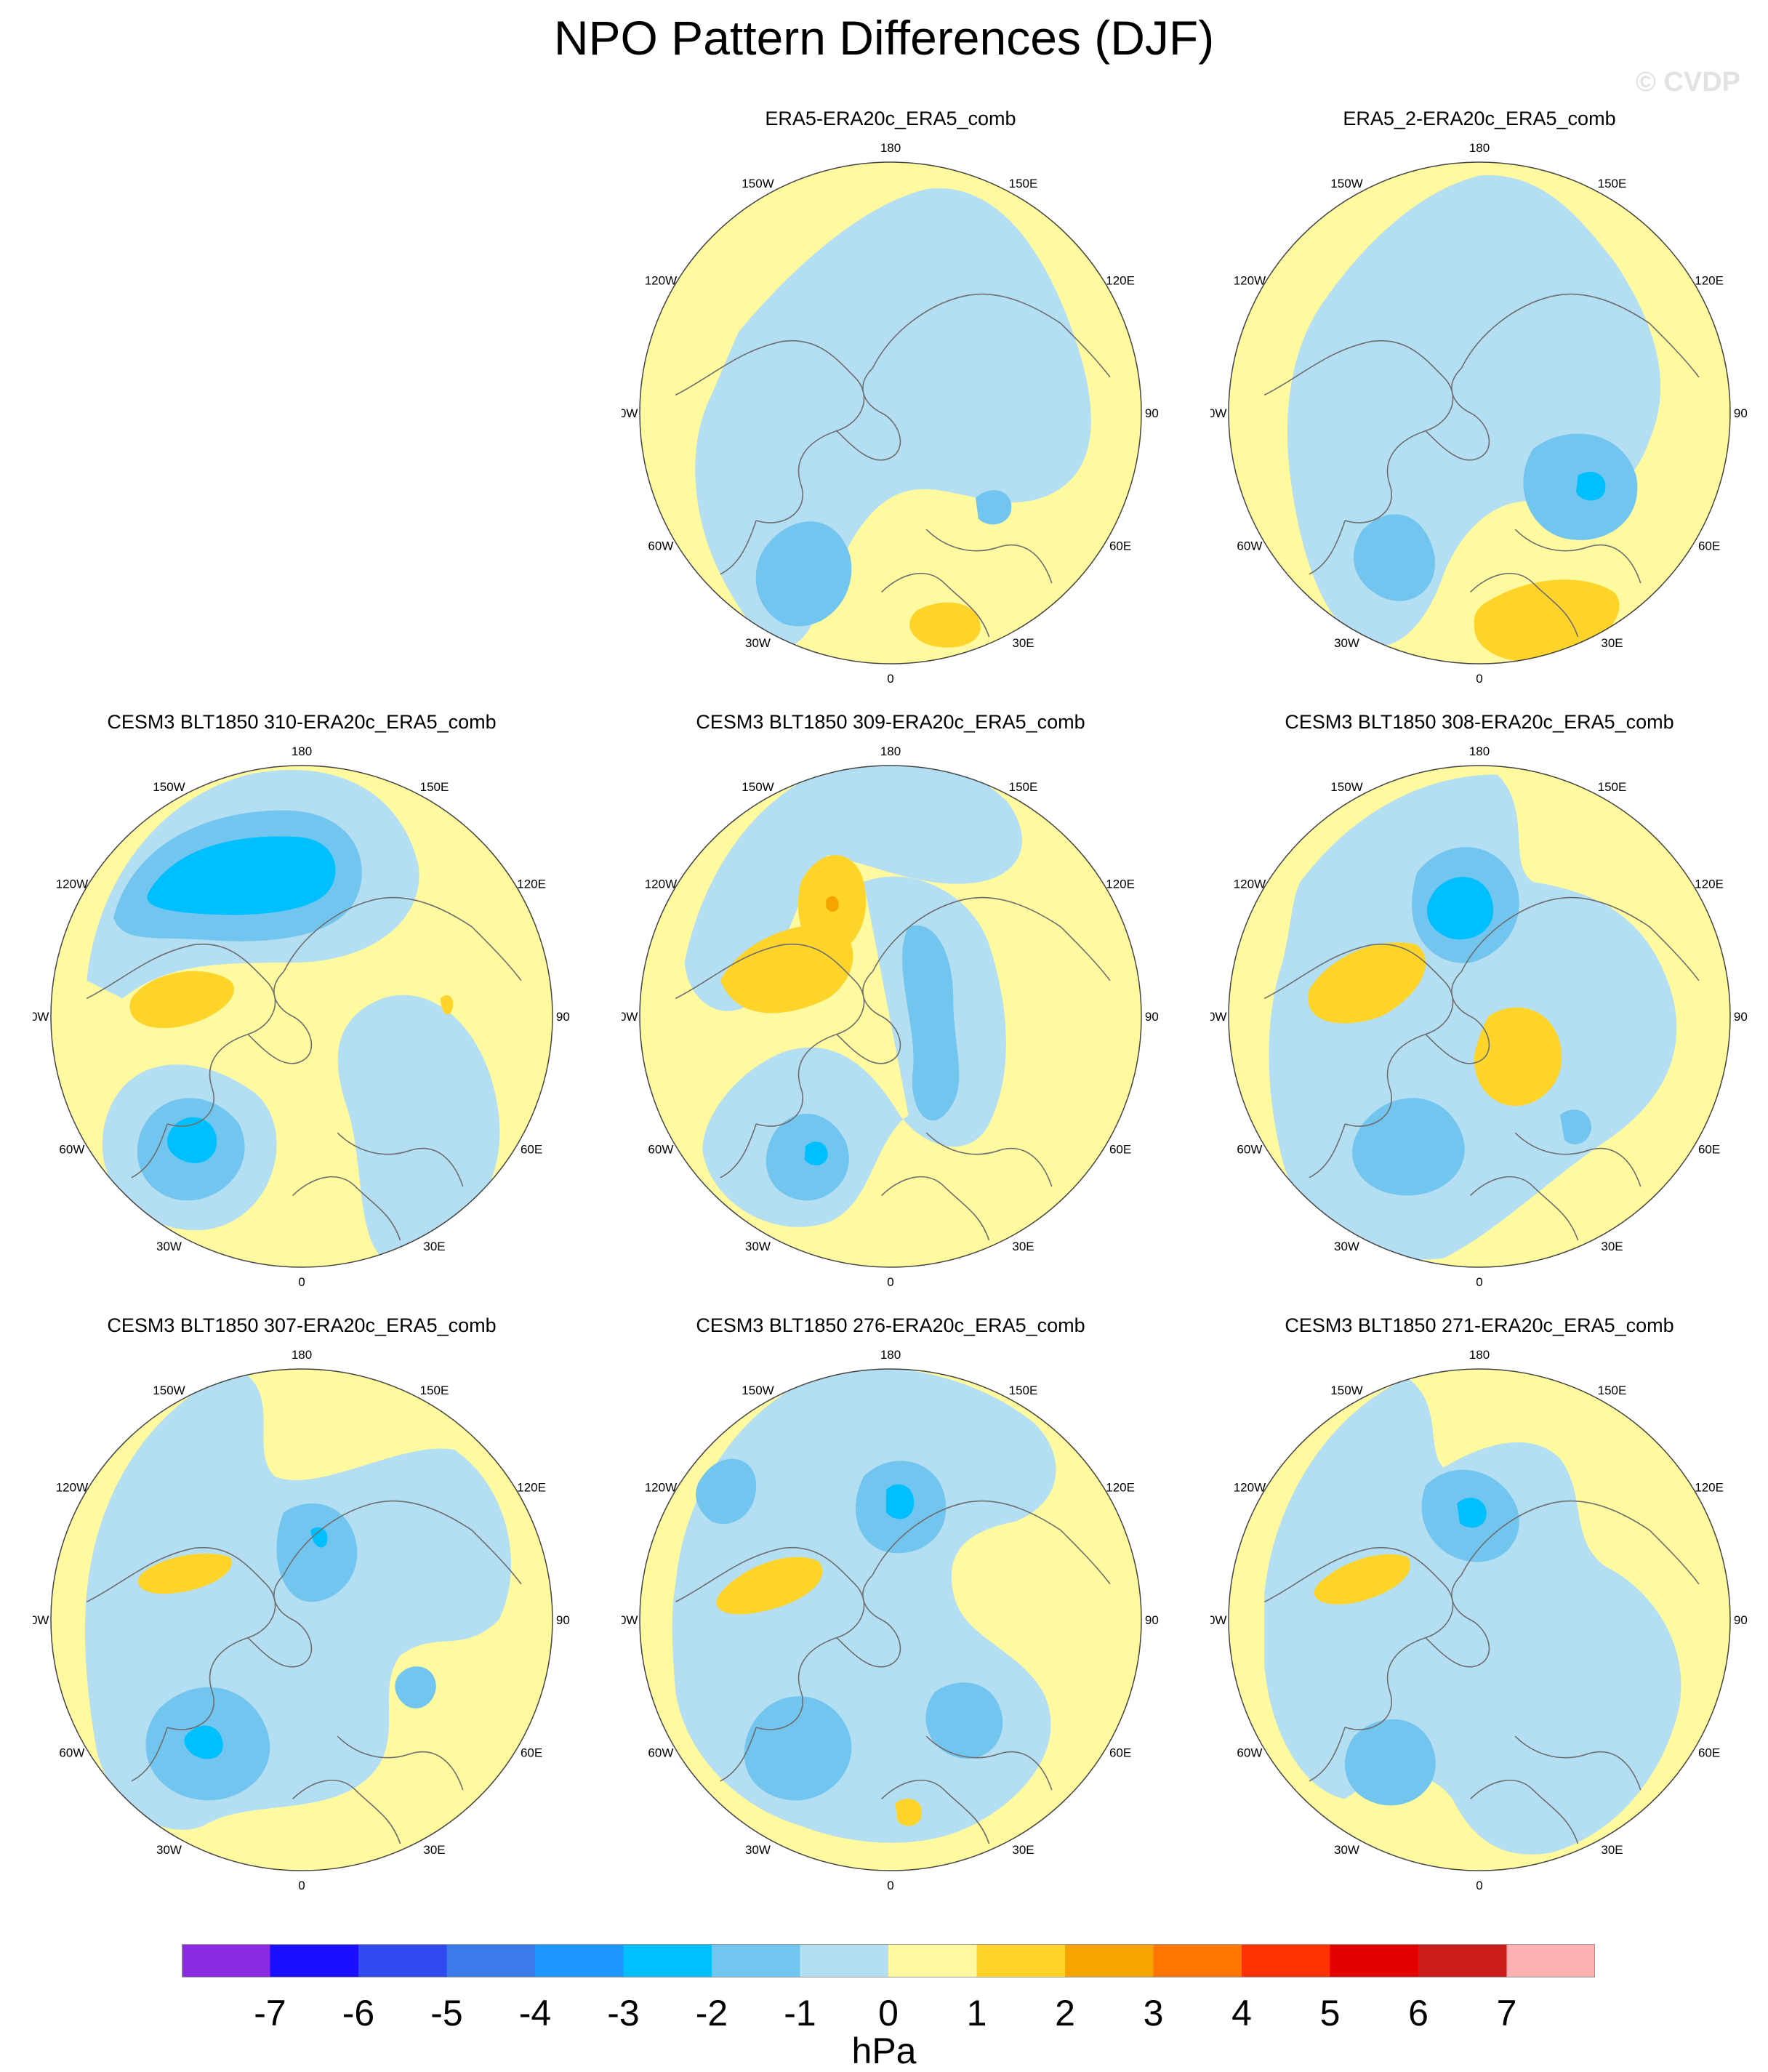 The height and width of the screenshot is (2072, 1768). I want to click on colorbar-tick-label: 2, so click(1065, 2013).